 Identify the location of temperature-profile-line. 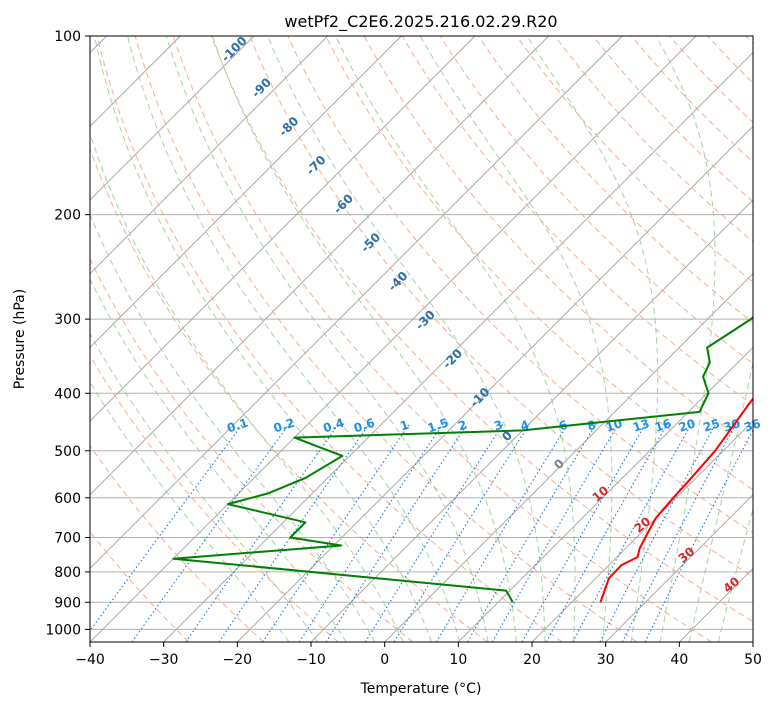
(676, 500).